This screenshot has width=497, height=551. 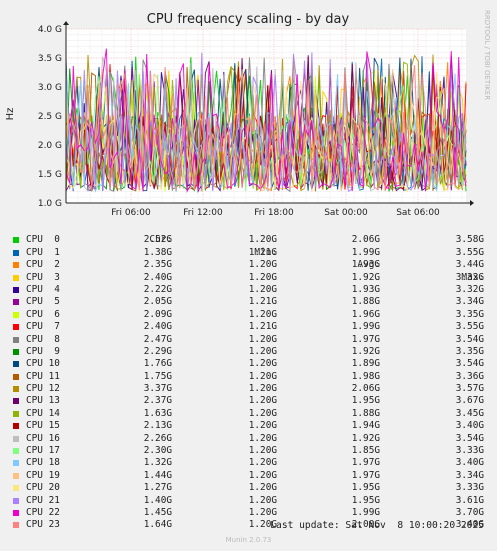 I want to click on x-tick-label: Fri 12:00, so click(x=203, y=213).